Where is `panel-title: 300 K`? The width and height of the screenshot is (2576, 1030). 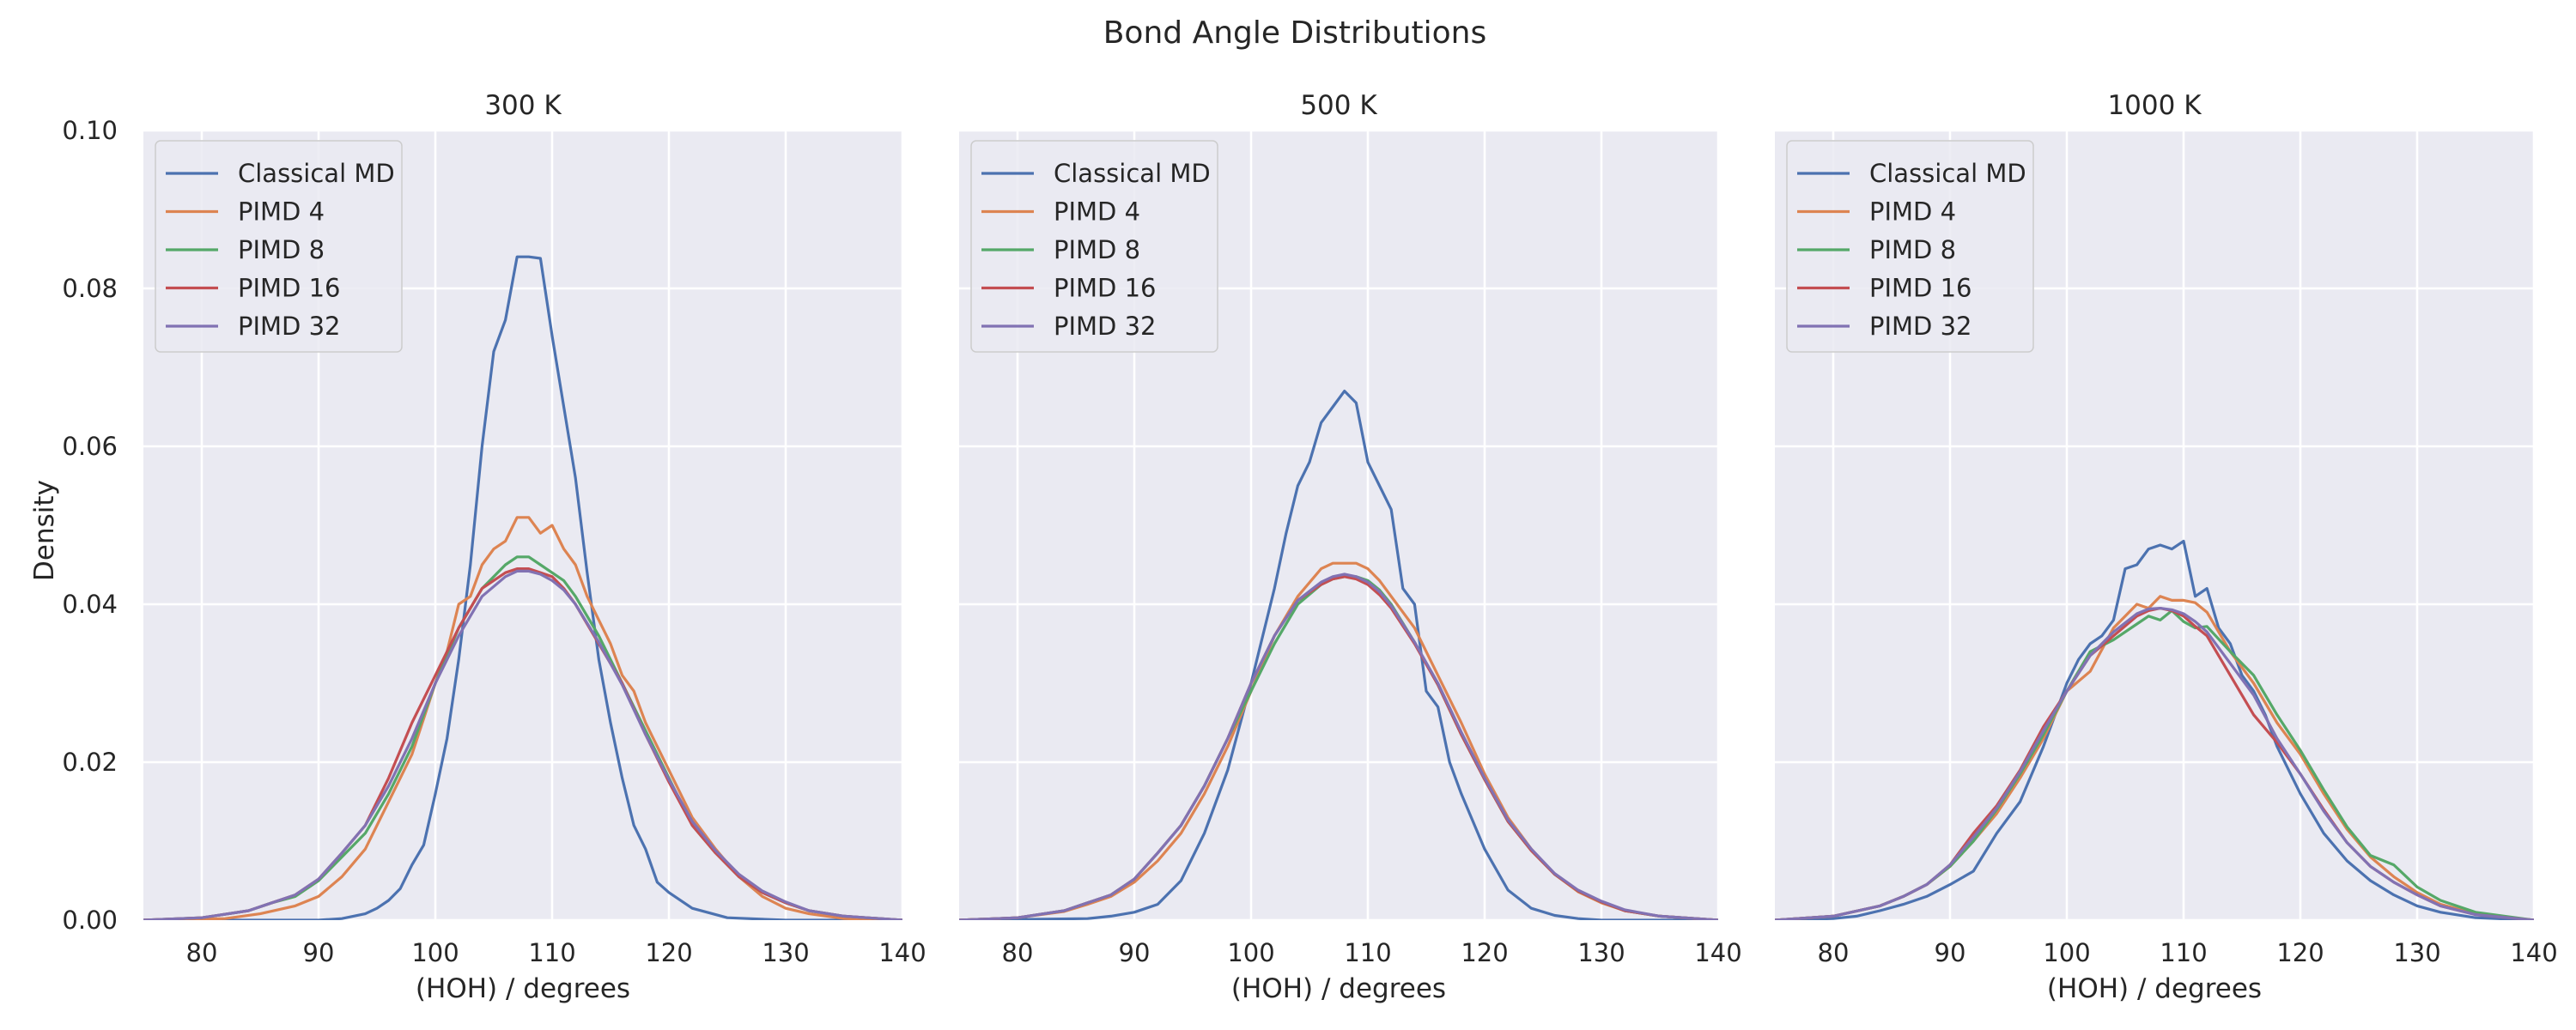 panel-title: 300 K is located at coordinates (523, 105).